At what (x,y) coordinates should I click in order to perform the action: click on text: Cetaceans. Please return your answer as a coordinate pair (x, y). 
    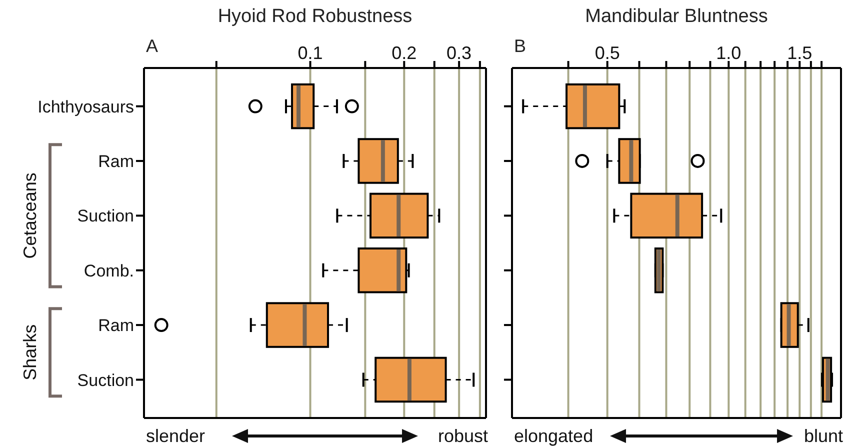
    Looking at the image, I should click on (30, 215).